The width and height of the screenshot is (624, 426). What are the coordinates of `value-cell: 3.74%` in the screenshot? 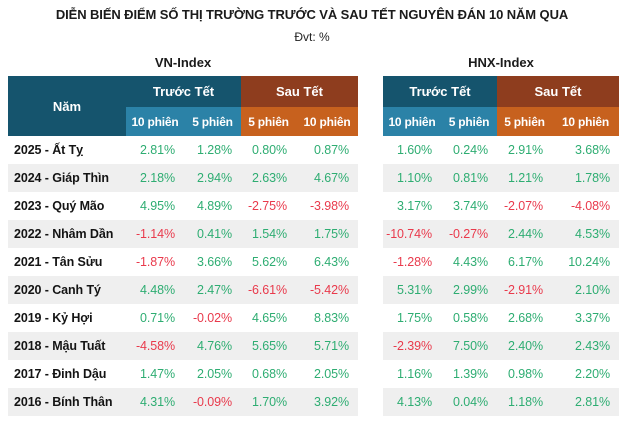 It's located at (470, 206).